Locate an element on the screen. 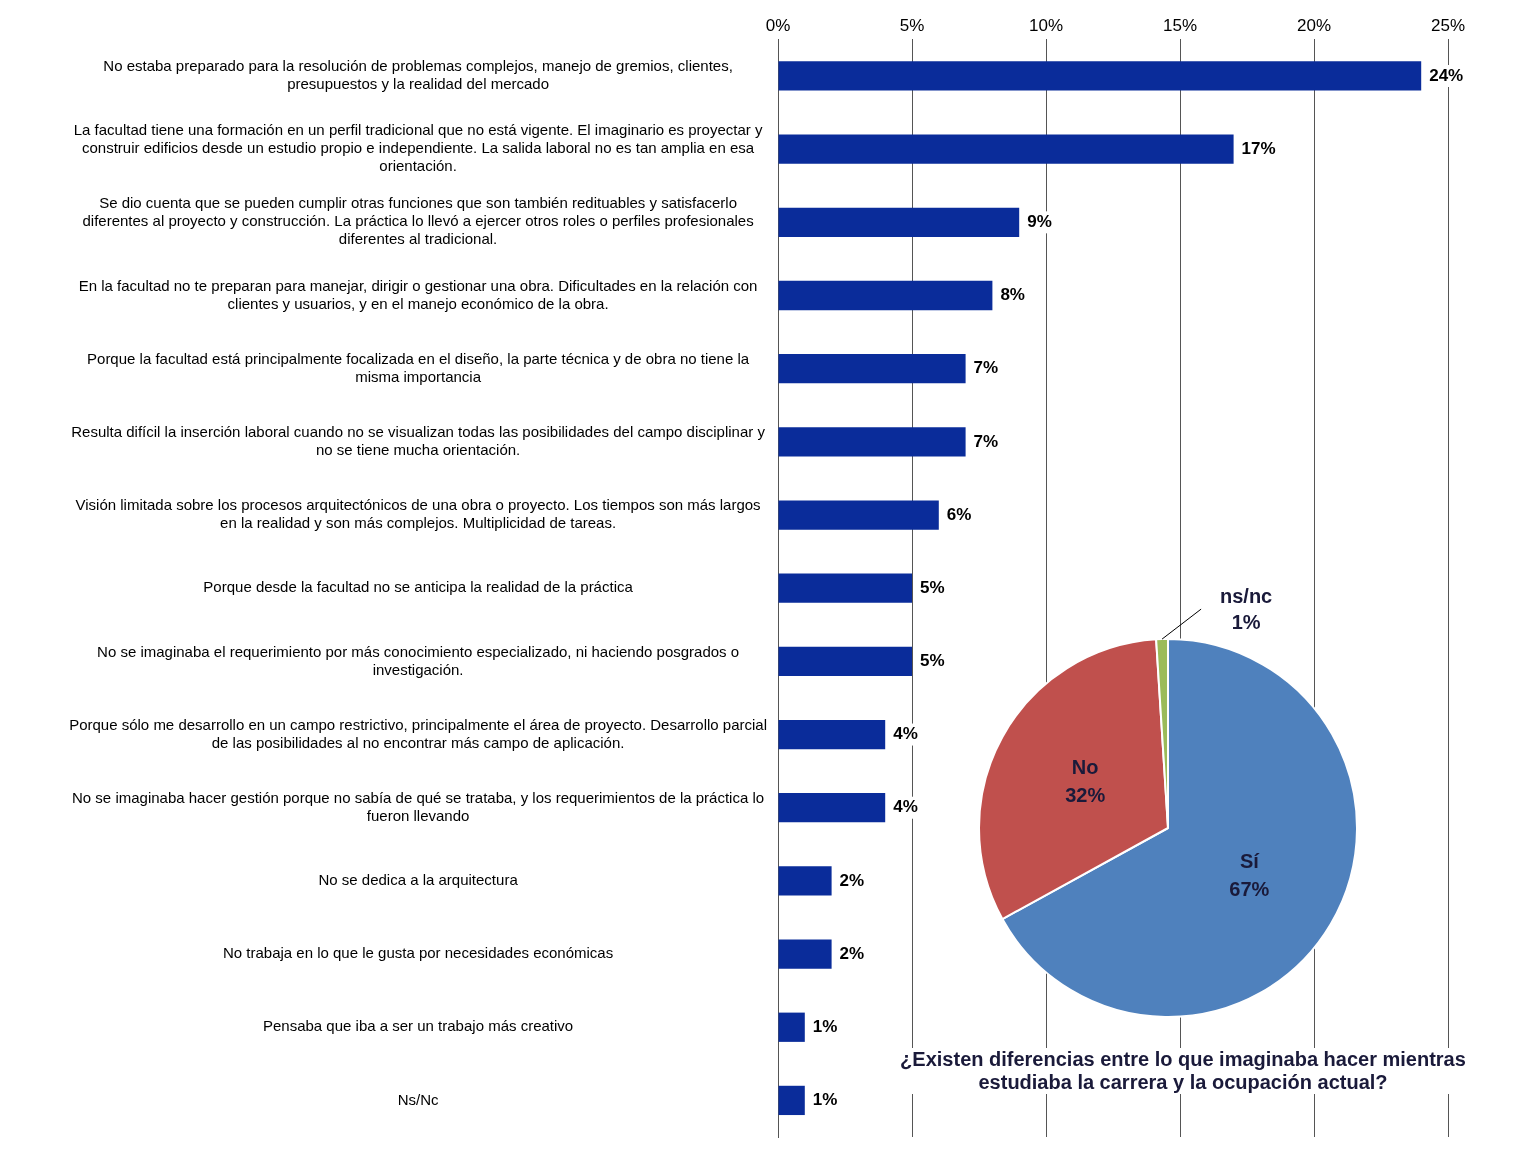 This screenshot has width=1517, height=1157. text: ¿Existen diferencias entre lo que imaginaba hacer mientras estudiaba la carrera y la ocupación actual? is located at coordinates (1183, 1071).